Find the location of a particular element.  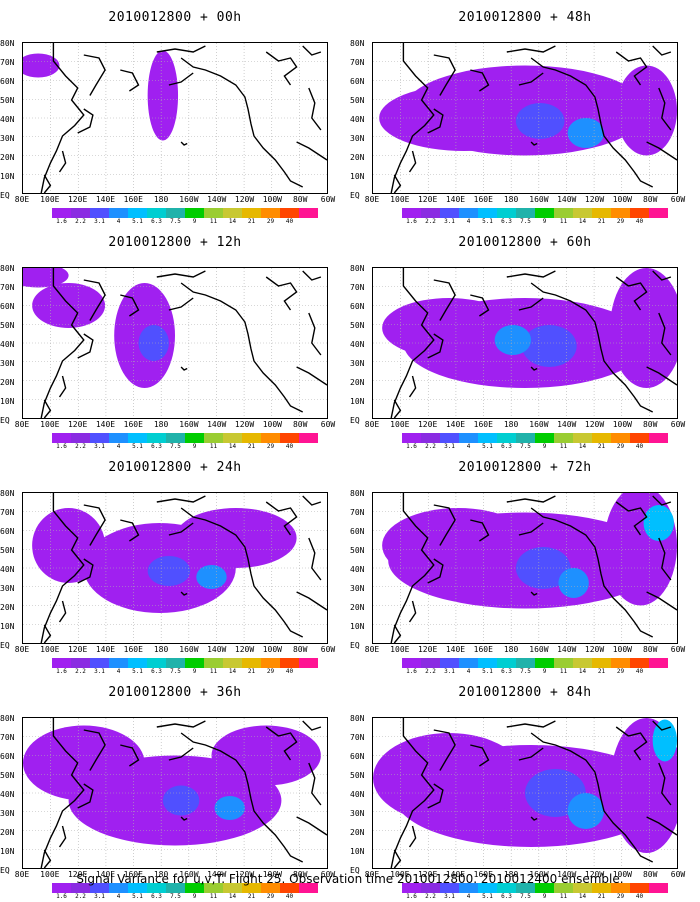

color-scale-labels: 1.6 2.2 3.1 4 5.1 6.3 7.5 9 11 14 21 29 40 is located at coordinates (535, 898).